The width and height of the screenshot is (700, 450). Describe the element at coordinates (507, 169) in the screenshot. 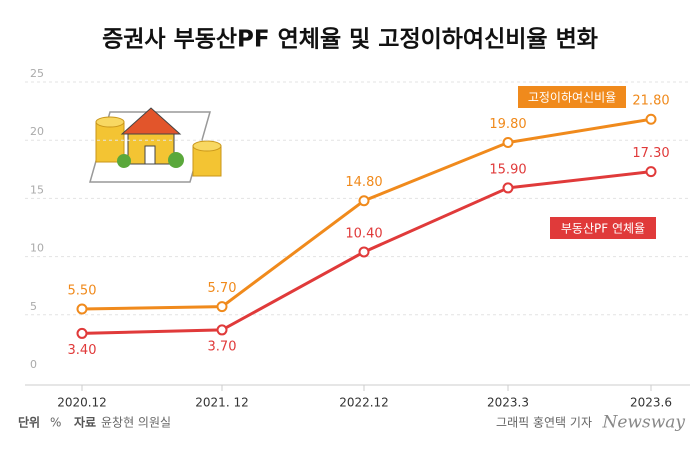

I see `value-label: 15.90` at that location.